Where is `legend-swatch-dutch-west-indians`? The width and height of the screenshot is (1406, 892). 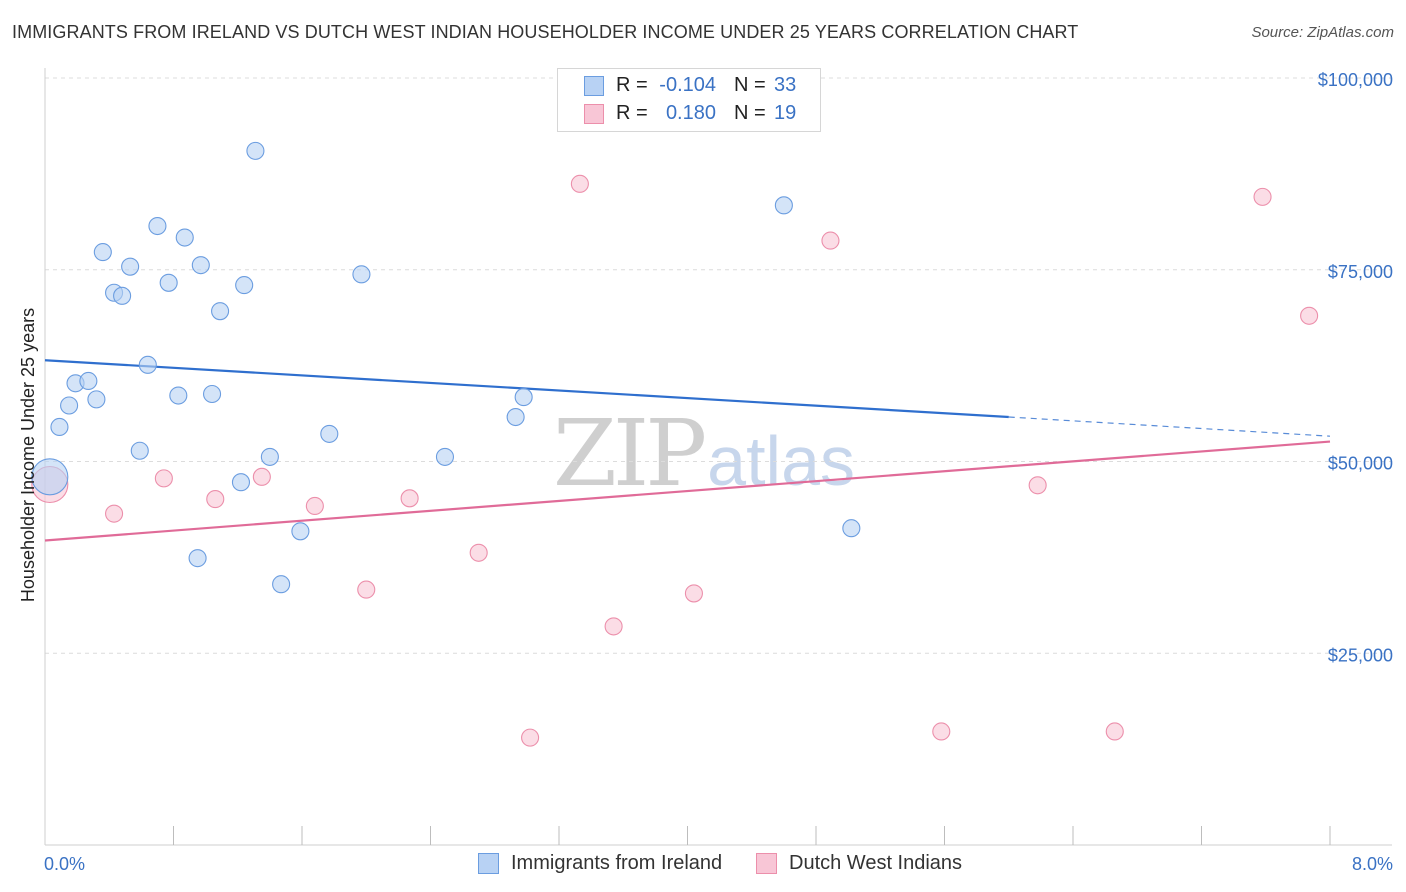
legend-swatch-dutch-west-indians is located at coordinates (594, 114).